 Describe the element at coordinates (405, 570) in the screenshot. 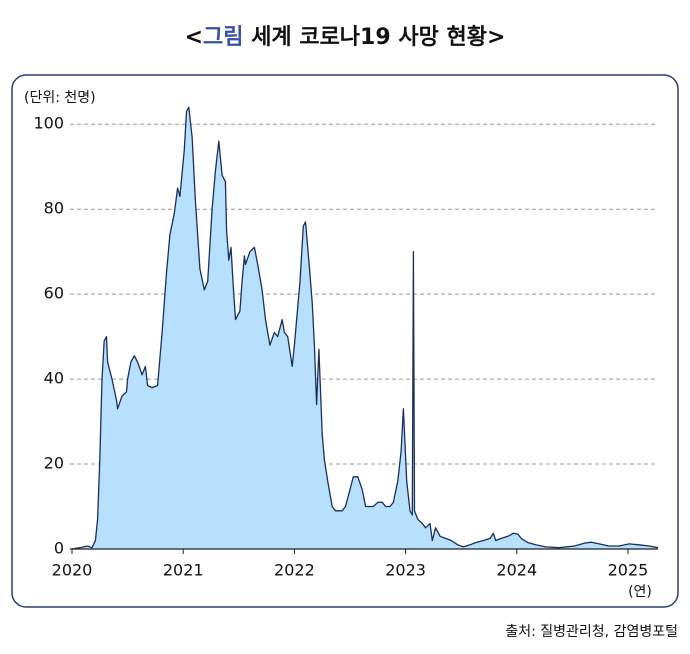

I see `x-tick-label: 2023` at that location.